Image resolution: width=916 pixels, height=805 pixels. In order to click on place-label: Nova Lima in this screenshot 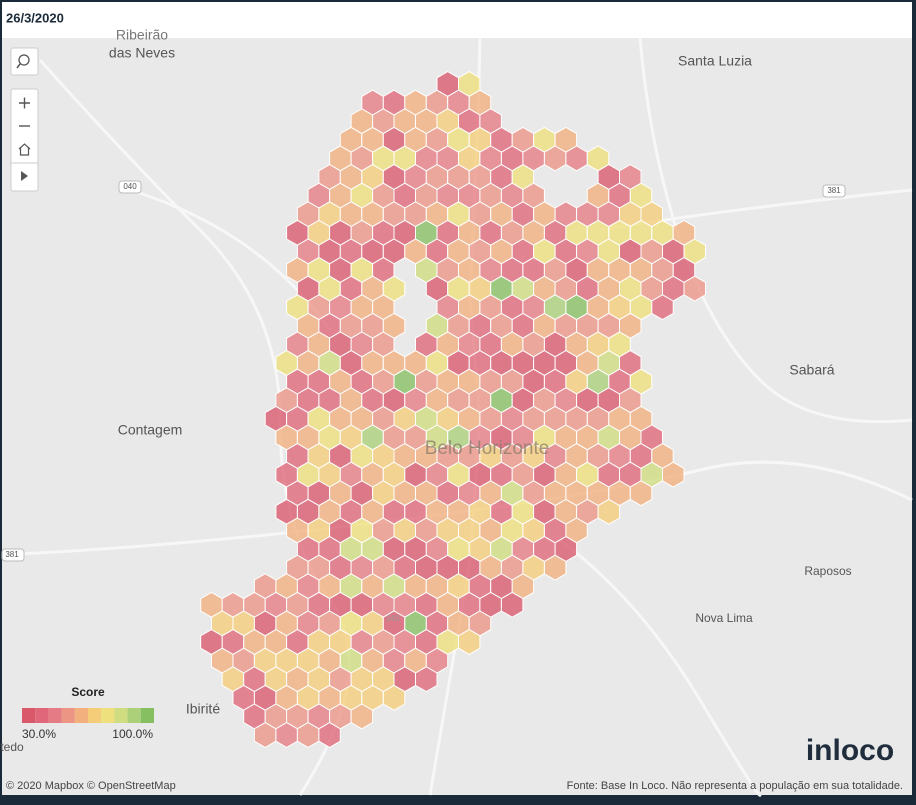, I will do `click(724, 618)`.